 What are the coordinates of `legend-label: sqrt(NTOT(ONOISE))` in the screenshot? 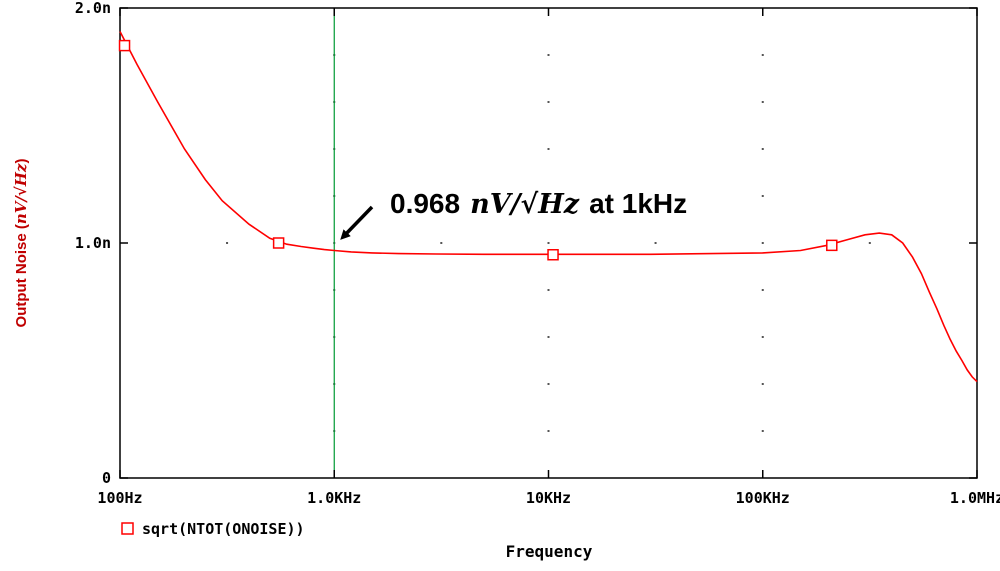 It's located at (223, 529).